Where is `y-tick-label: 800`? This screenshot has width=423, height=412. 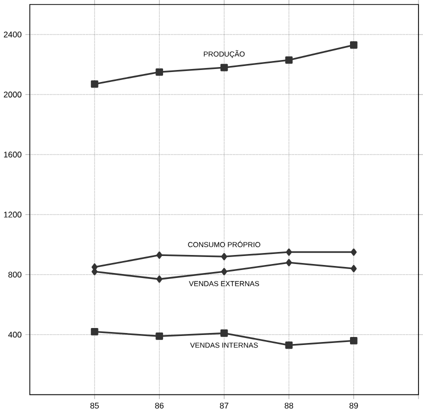
y-tick-label: 800 is located at coordinates (15, 275).